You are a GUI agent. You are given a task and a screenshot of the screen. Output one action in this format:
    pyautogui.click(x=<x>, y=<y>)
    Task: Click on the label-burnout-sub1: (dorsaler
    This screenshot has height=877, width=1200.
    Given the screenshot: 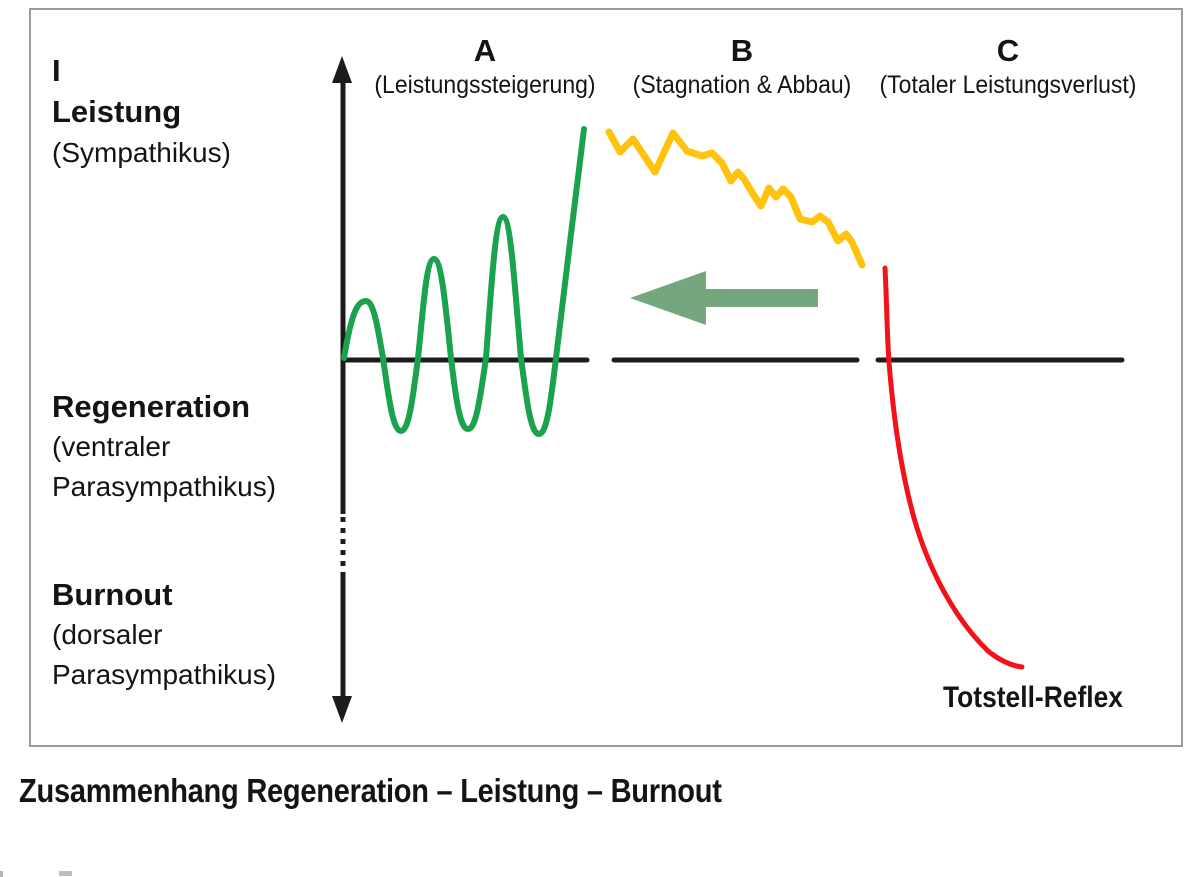 What is the action you would take?
    pyautogui.click(x=107, y=634)
    